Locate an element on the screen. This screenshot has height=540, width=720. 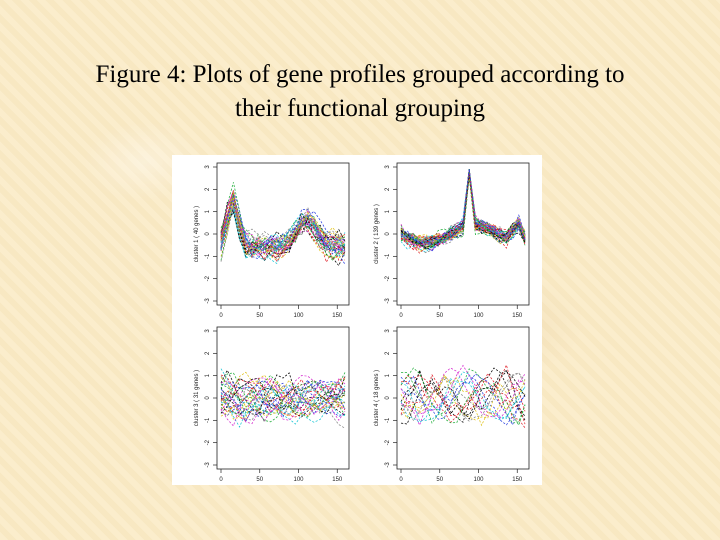
x-tick-label: 50 is located at coordinates (439, 480).